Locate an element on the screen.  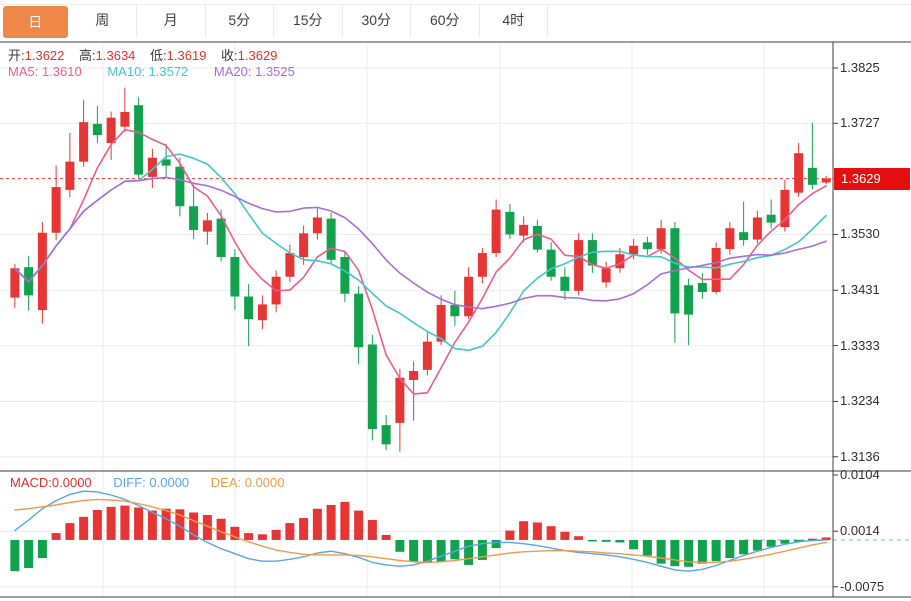
low-label: 低: is located at coordinates (158, 55).